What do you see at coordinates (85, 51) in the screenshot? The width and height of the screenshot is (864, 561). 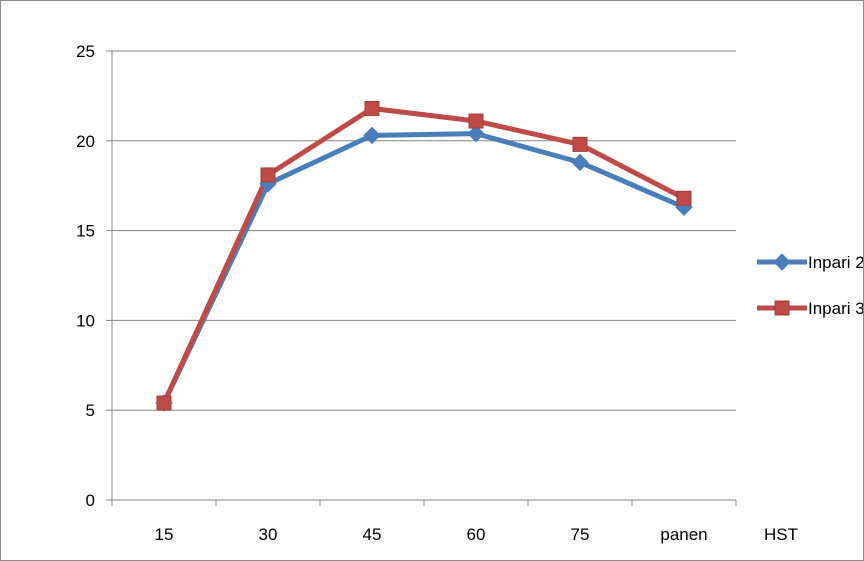 I see `y-tick-label: 25` at bounding box center [85, 51].